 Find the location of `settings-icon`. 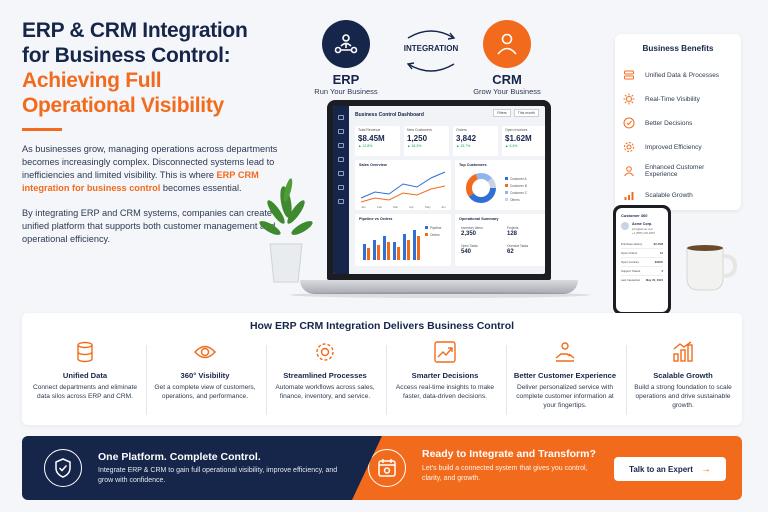

settings-icon is located at coordinates (341, 201).